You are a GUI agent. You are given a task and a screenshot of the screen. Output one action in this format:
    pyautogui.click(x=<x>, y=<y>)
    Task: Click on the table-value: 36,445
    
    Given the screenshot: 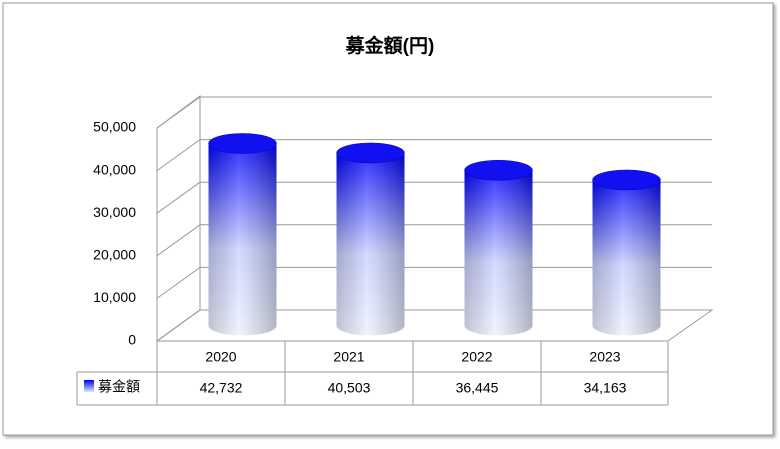 What is the action you would take?
    pyautogui.click(x=477, y=388)
    